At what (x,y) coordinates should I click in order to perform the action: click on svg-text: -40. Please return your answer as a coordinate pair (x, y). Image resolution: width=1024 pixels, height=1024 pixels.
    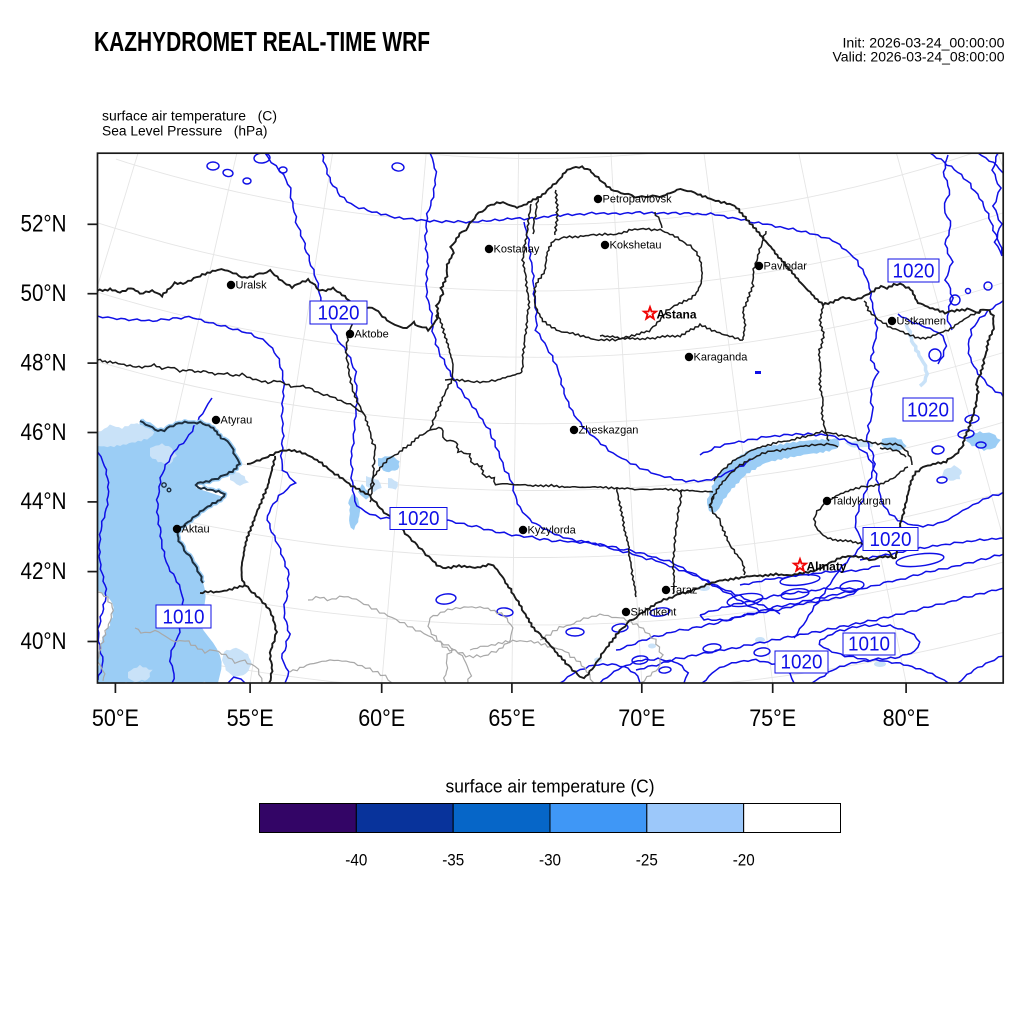
    Looking at the image, I should click on (356, 860).